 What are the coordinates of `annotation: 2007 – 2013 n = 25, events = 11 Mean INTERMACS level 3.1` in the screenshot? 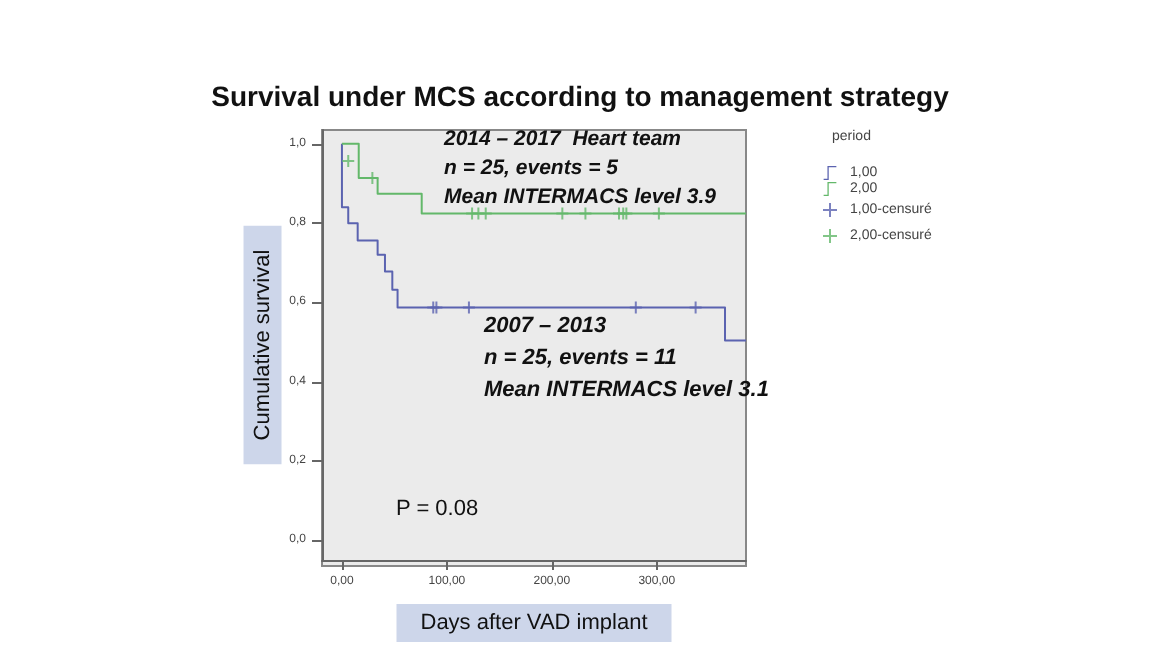 It's located at (625, 358).